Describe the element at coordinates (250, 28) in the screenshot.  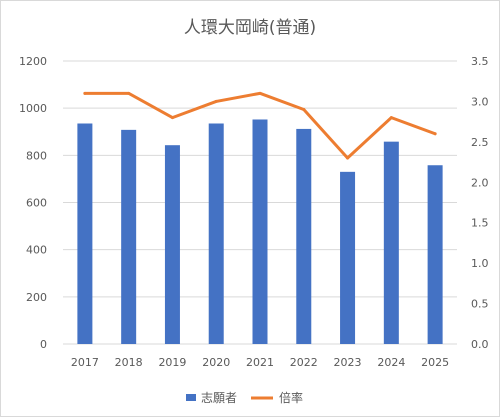
I see `chart-title: 人環大岡崎(普通)` at that location.